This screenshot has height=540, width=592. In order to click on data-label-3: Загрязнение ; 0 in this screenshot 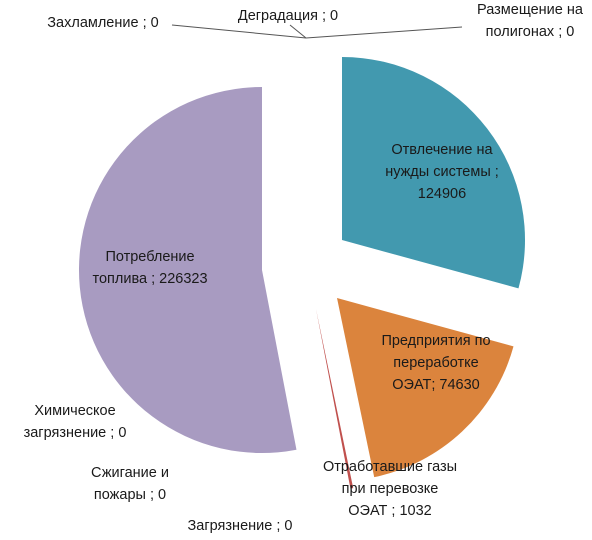, I will do `click(240, 526)`.